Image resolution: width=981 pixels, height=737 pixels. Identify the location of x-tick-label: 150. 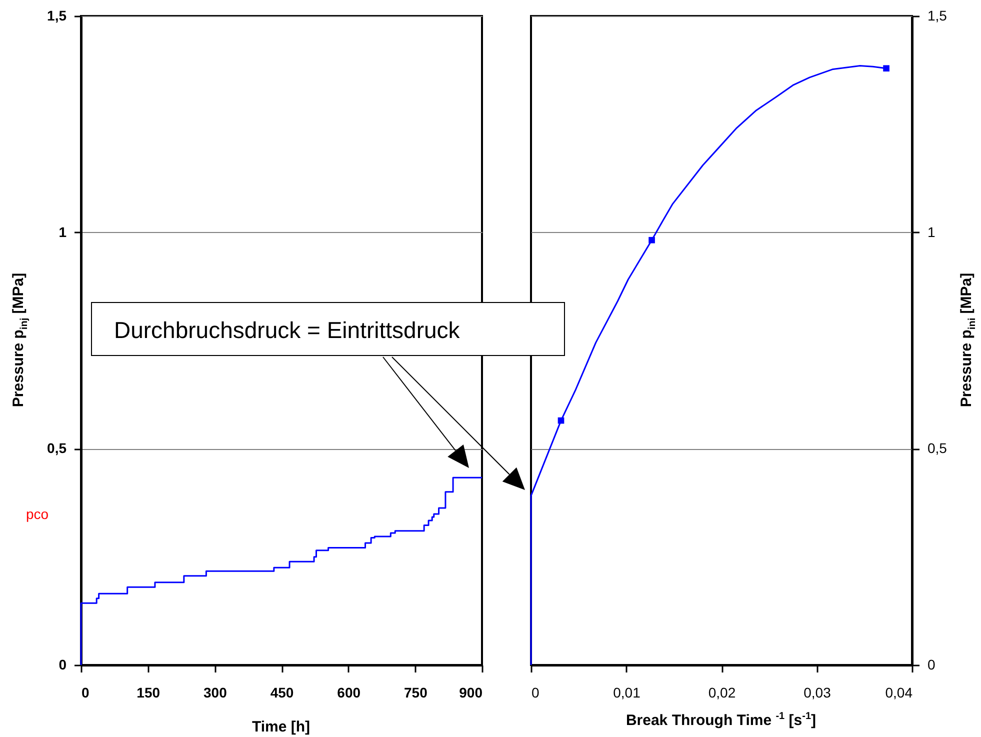
(148, 692).